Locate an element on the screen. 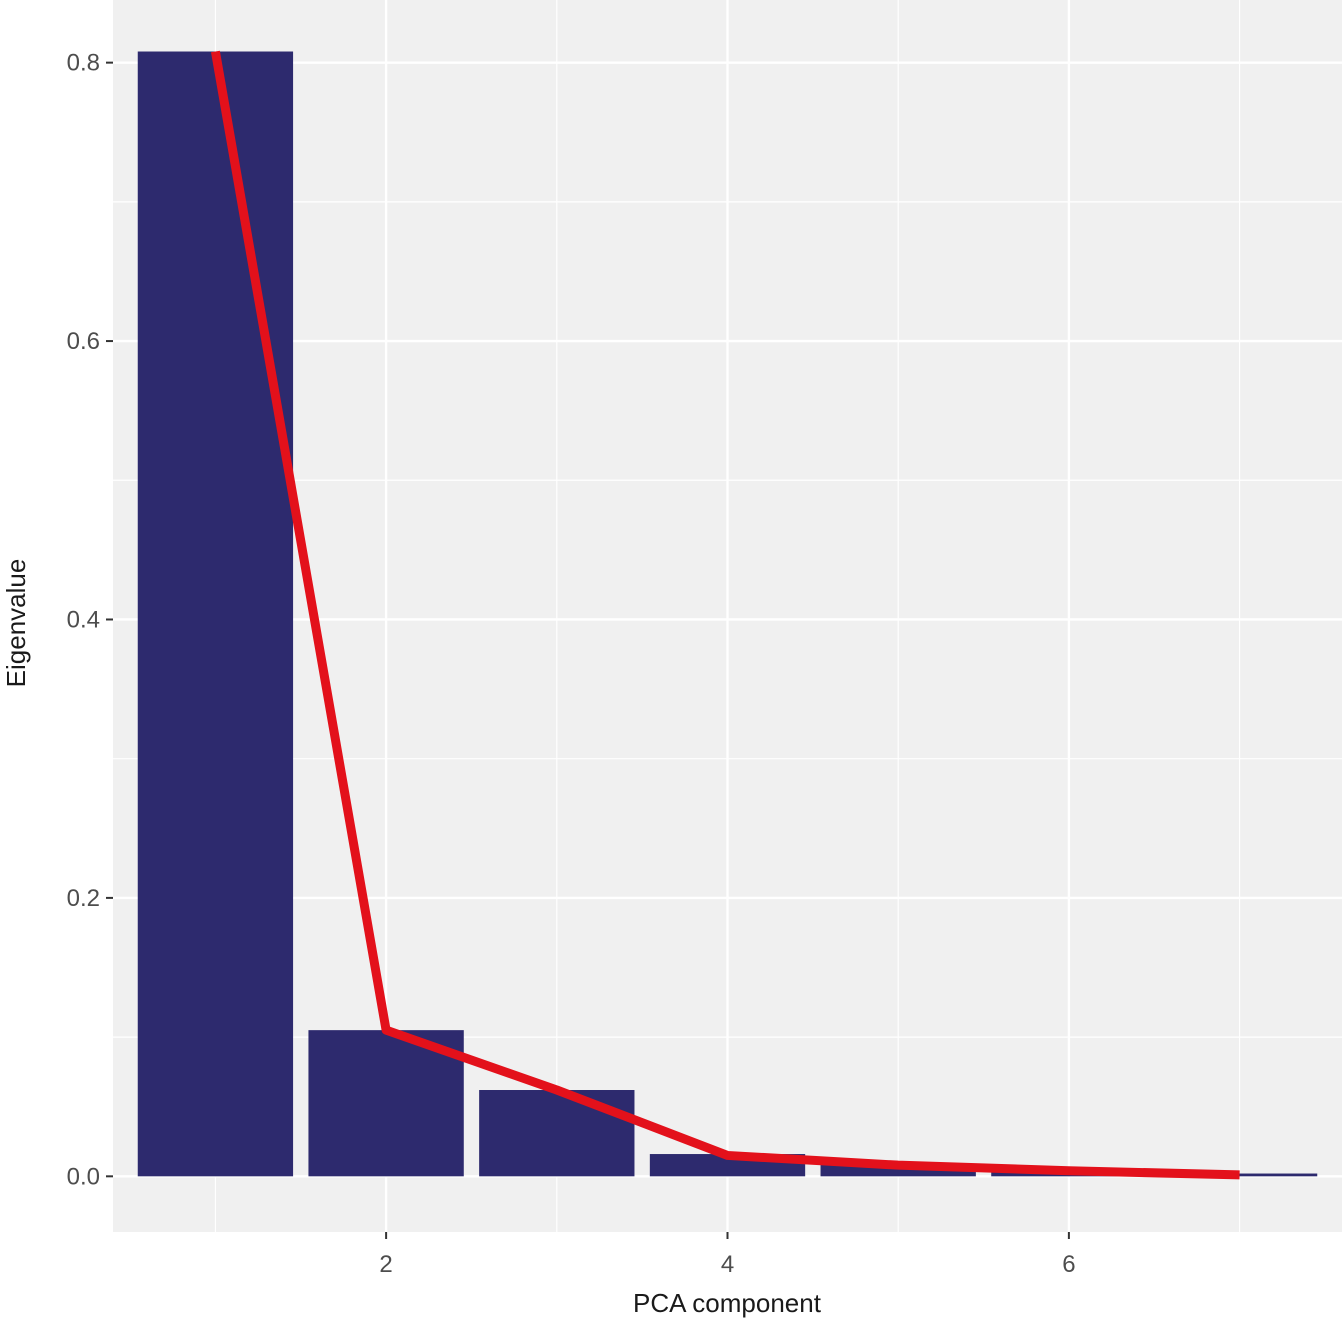 This screenshot has width=1342, height=1320. x-axis-title: PCA component is located at coordinates (727, 1303).